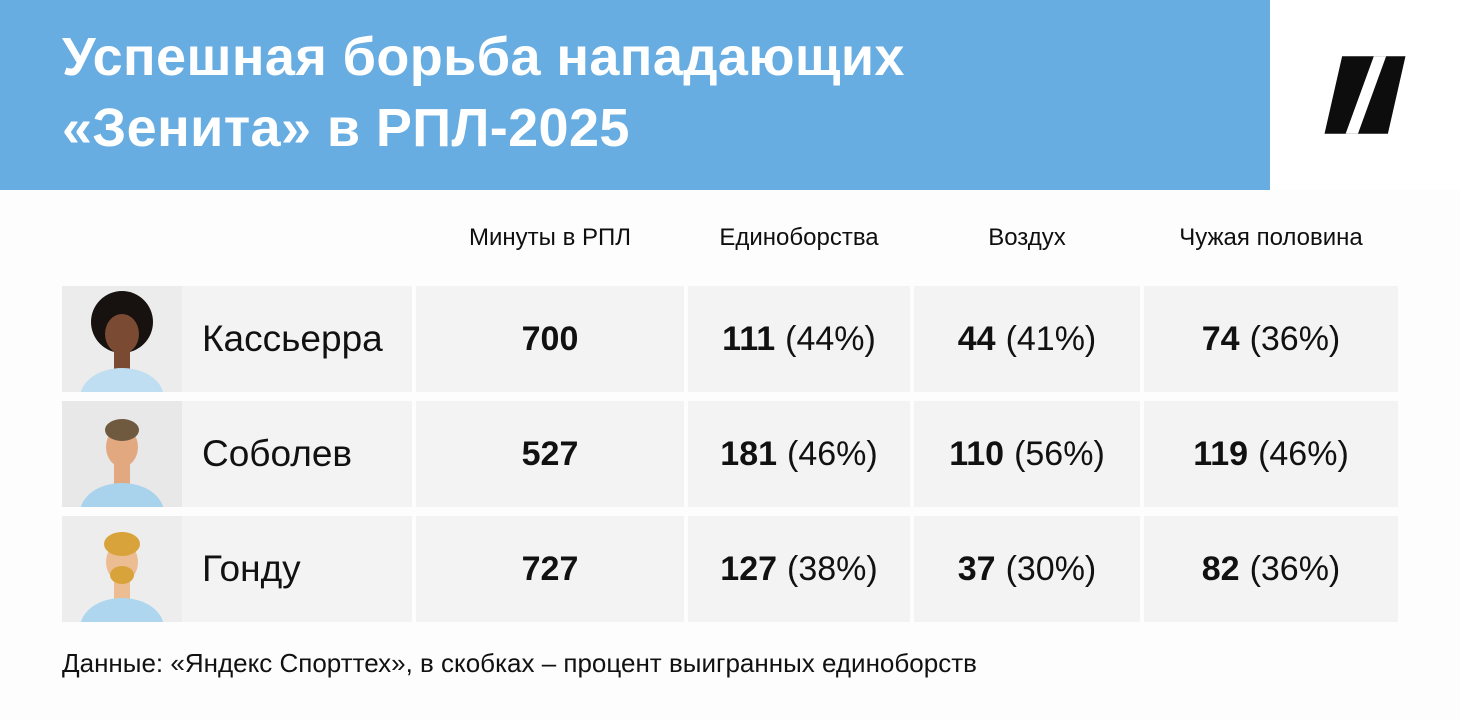 The height and width of the screenshot is (720, 1460). I want to click on minutes-cell: 527, so click(550, 454).